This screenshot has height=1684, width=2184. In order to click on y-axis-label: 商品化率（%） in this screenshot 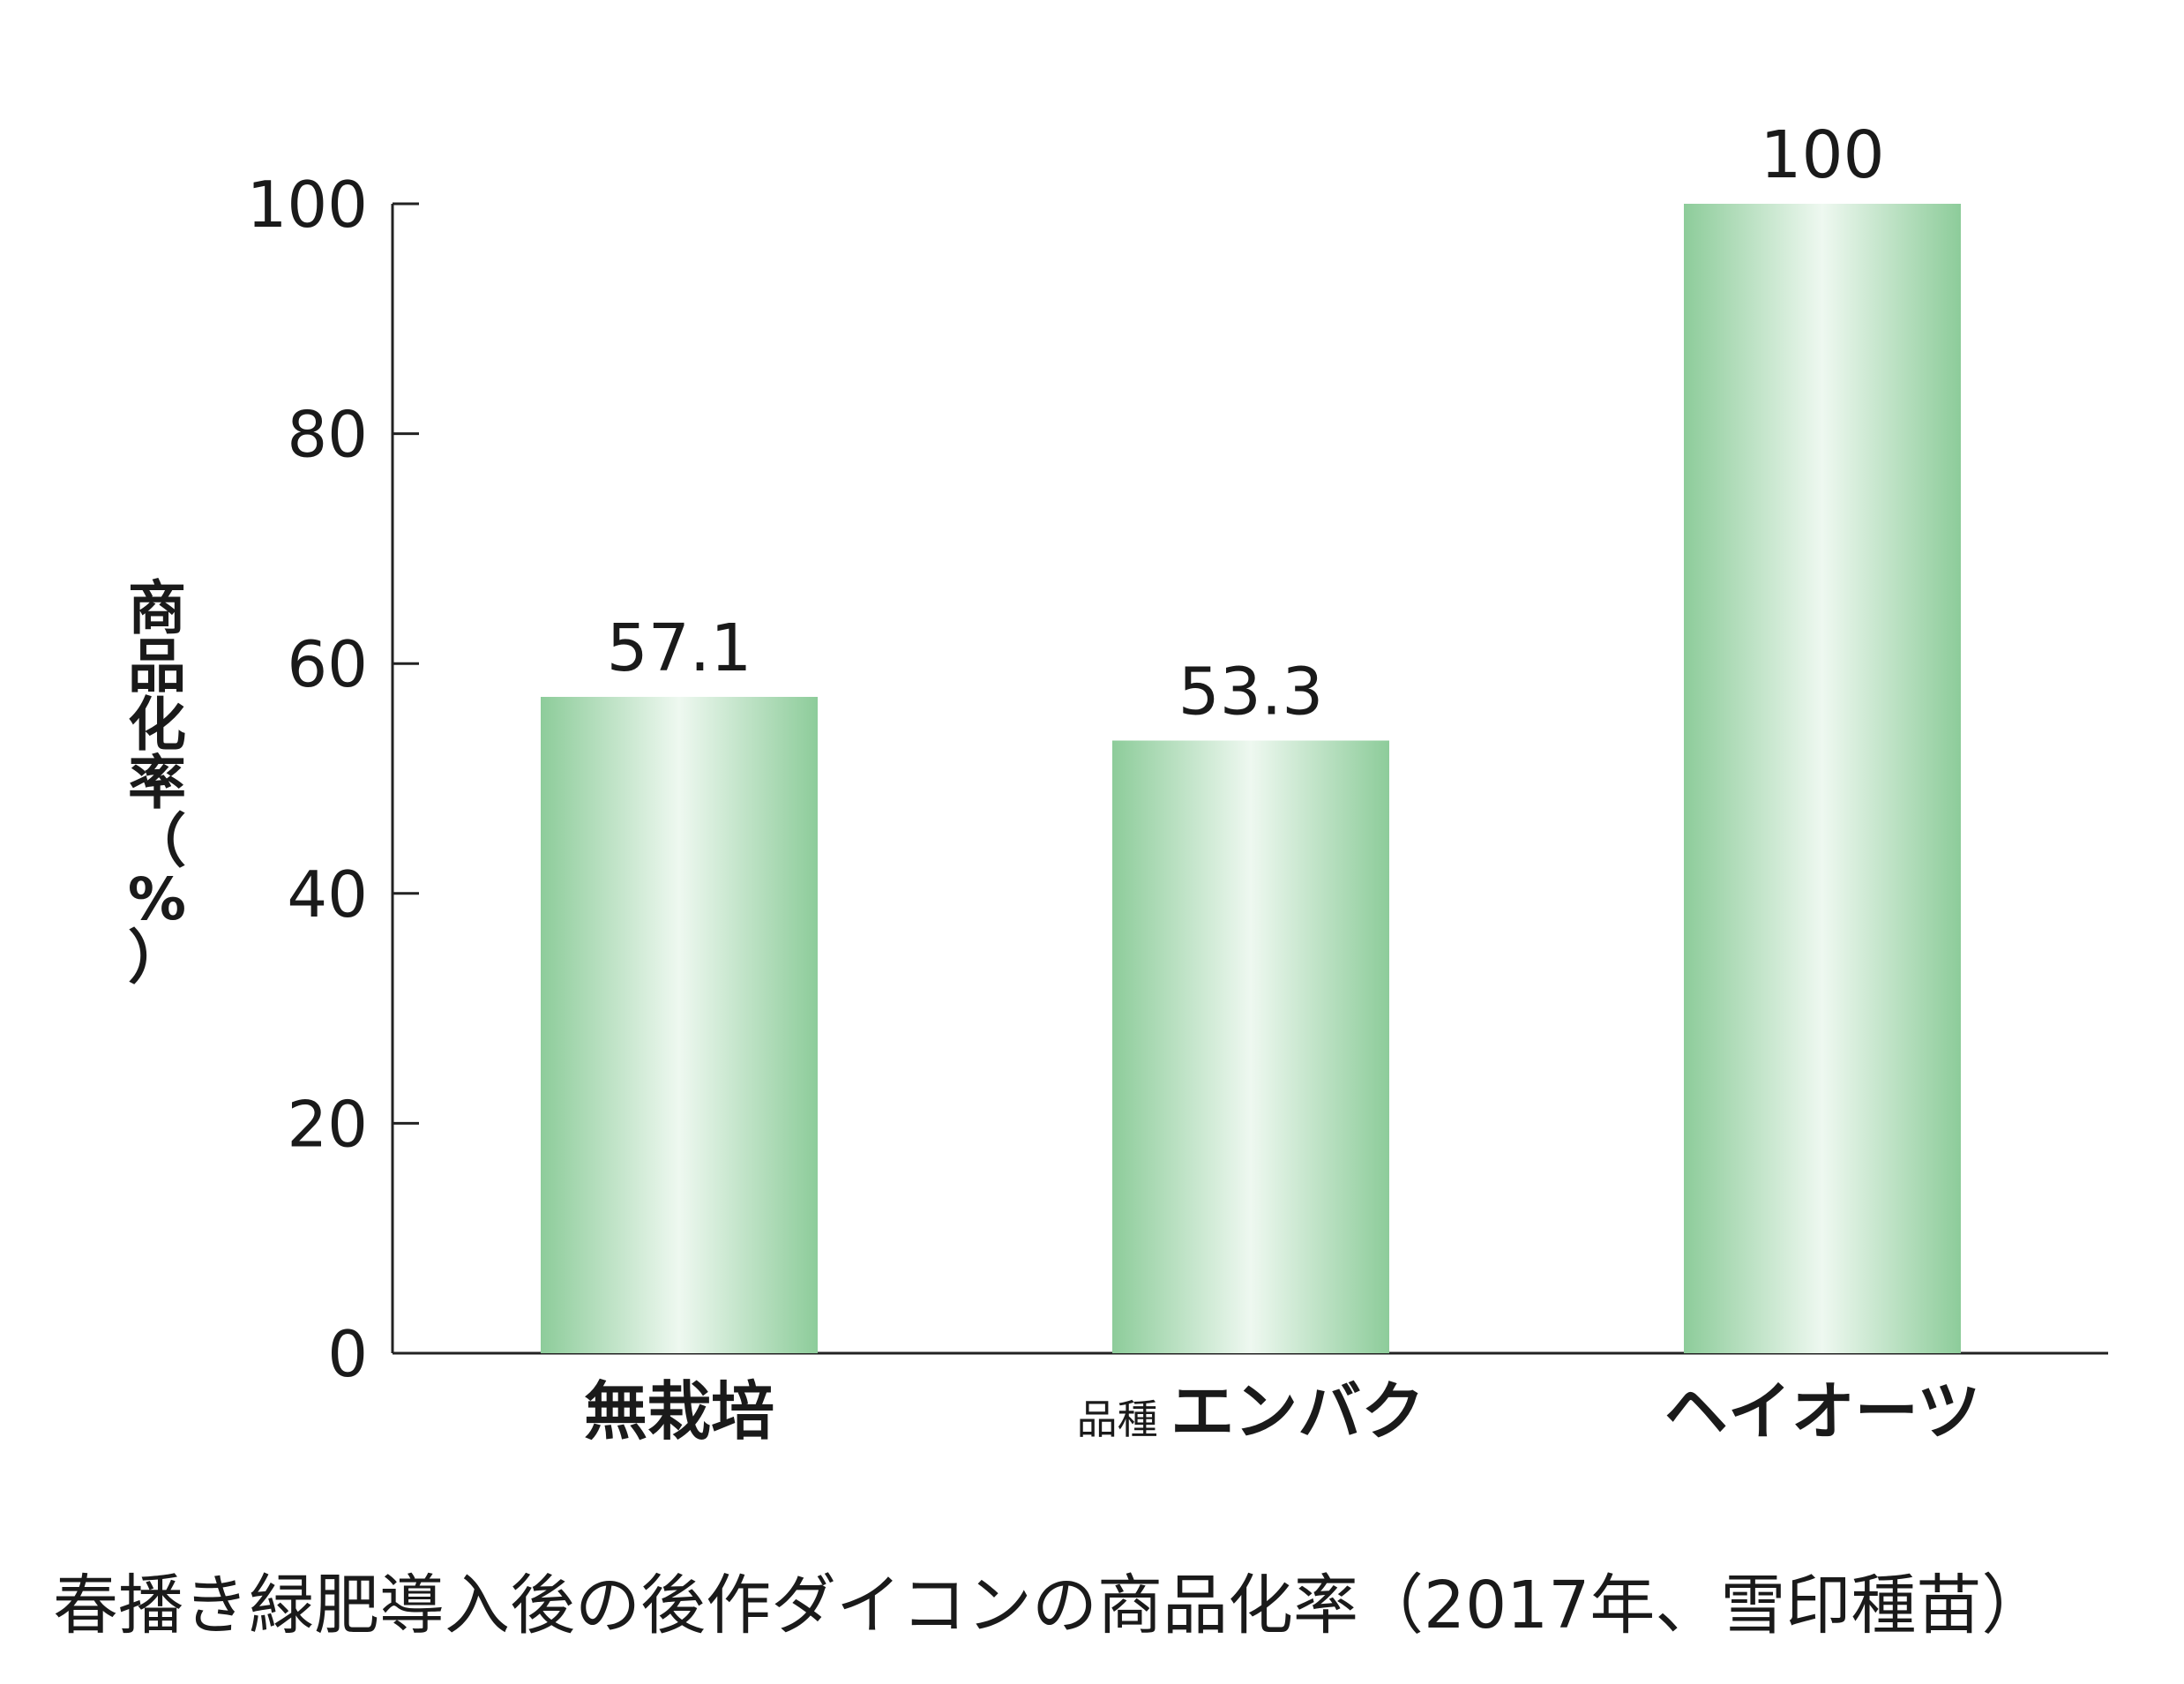, I will do `click(157, 783)`.